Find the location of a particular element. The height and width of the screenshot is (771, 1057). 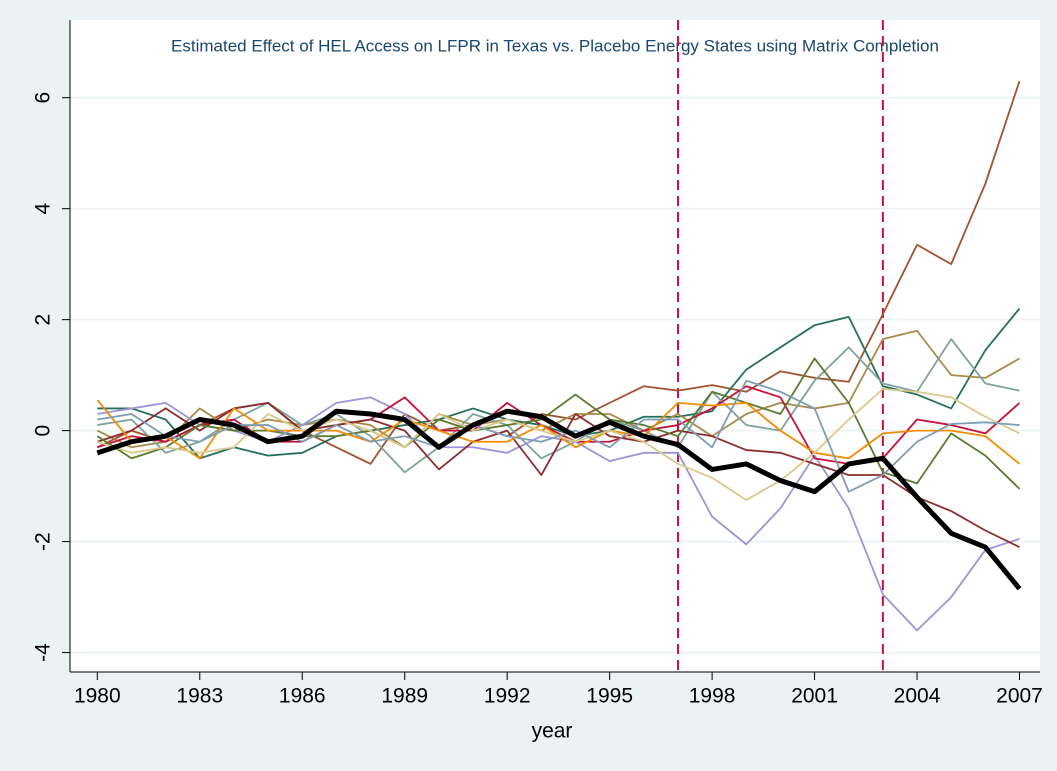

x-tick-label: 2004 is located at coordinates (917, 696).